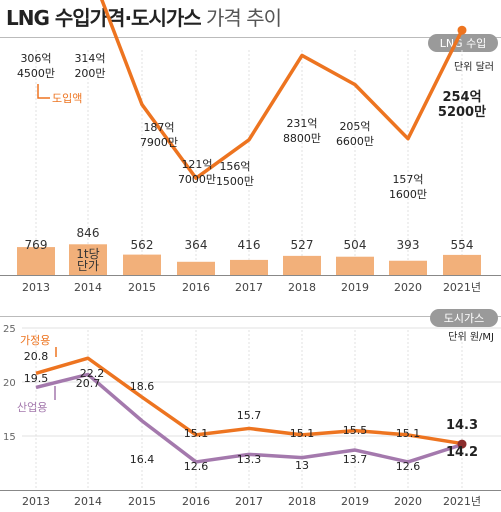 This screenshot has width=501, height=512. I want to click on gas-x-tick: 2021년, so click(462, 501).